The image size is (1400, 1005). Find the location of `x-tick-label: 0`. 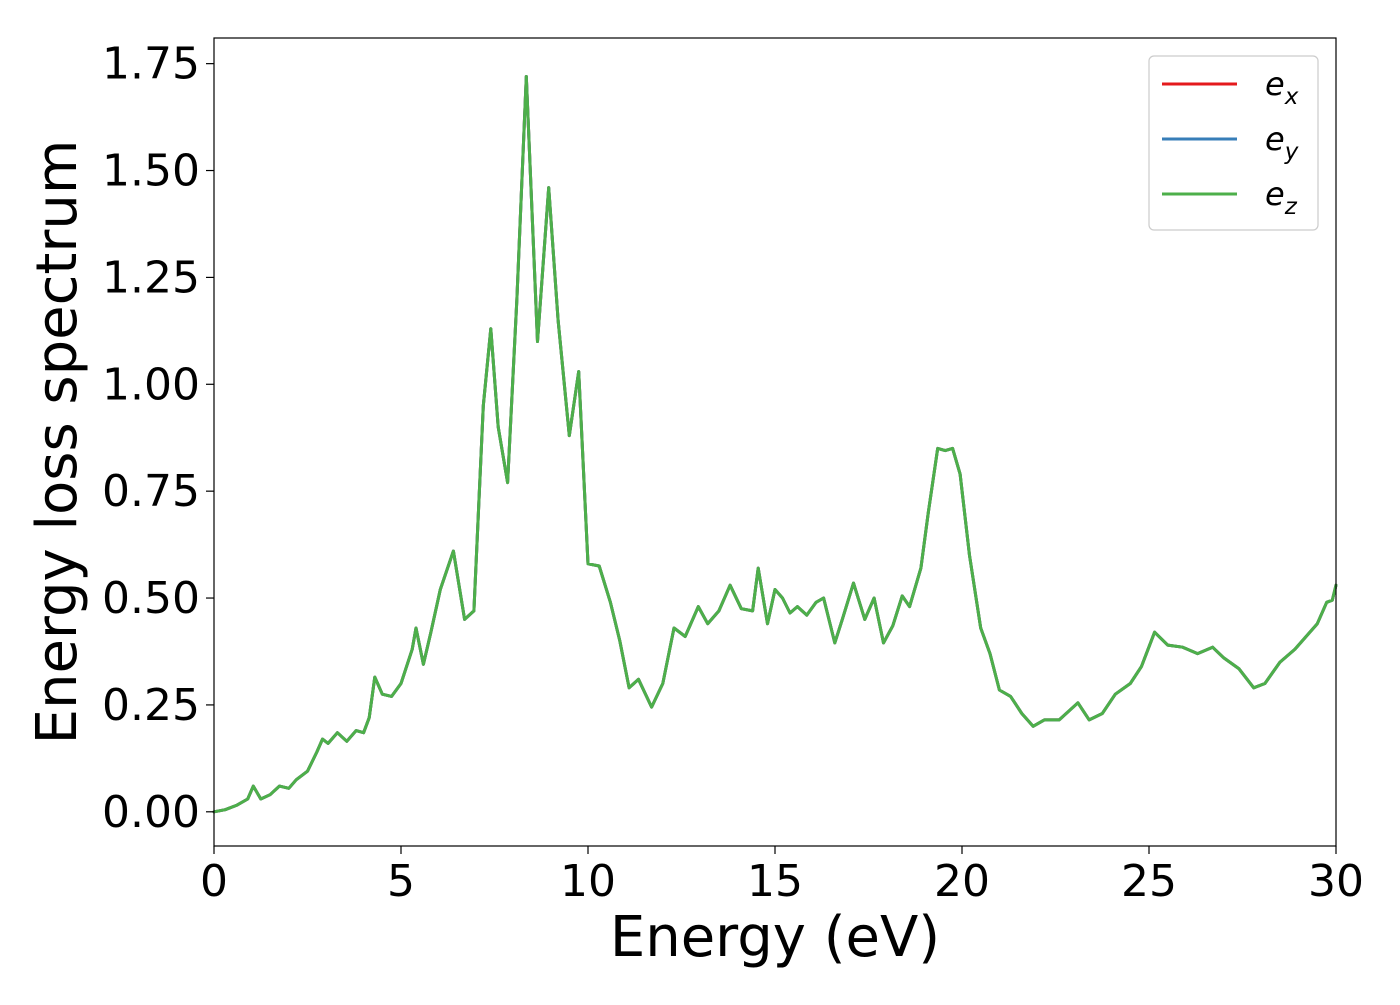

x-tick-label: 0 is located at coordinates (214, 881).